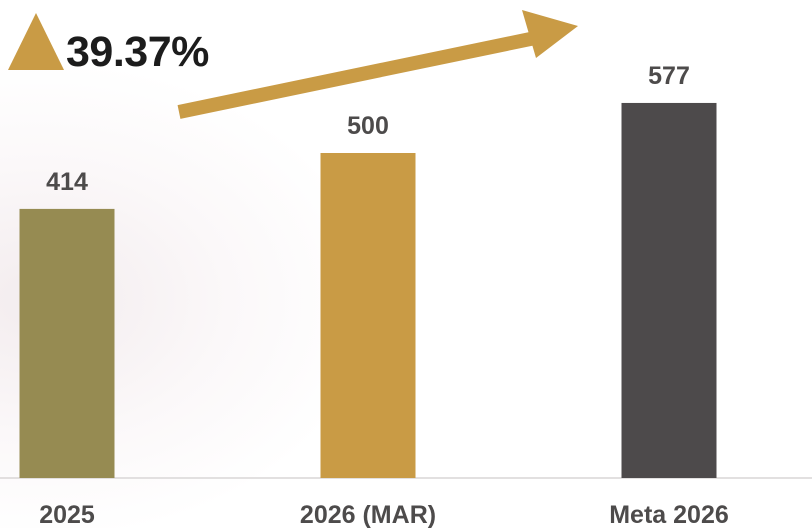 Image resolution: width=812 pixels, height=528 pixels. I want to click on category-label-1: 2026 (MAR), so click(368, 514).